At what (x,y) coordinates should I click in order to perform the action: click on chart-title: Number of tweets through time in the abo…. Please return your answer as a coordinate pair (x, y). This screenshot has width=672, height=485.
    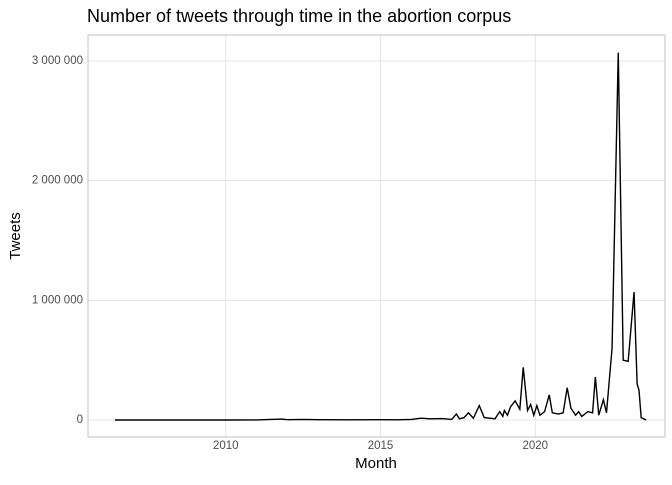
    Looking at the image, I should click on (299, 16).